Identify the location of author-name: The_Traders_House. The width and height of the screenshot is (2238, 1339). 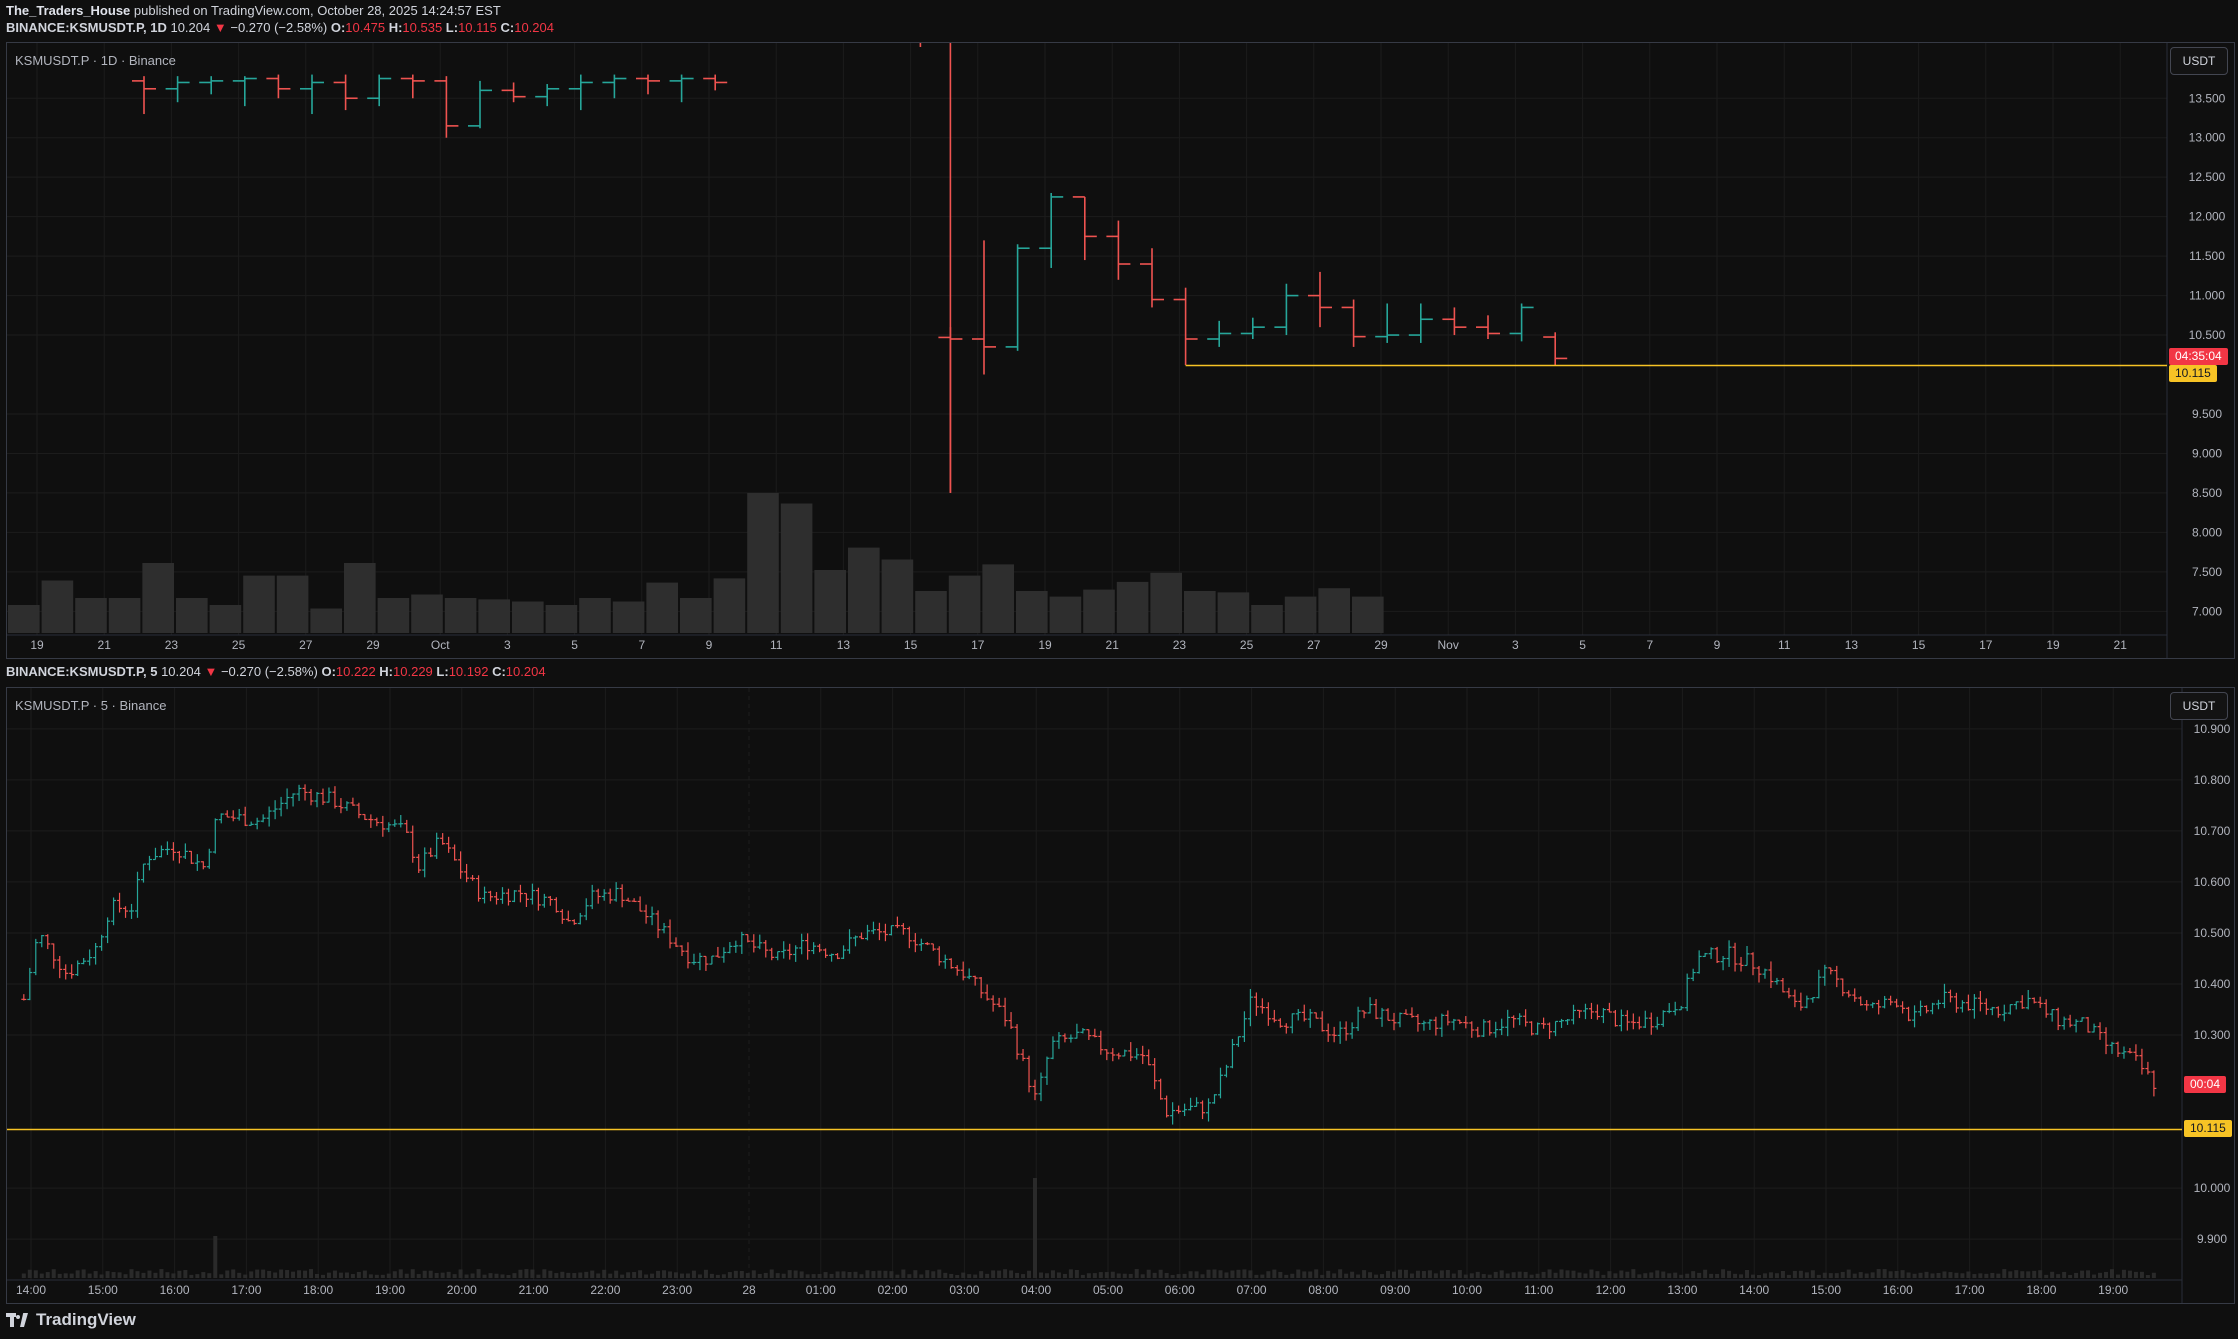
(68, 10).